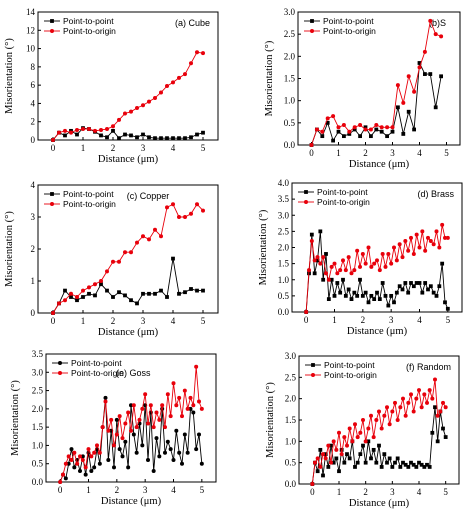 The image size is (474, 518). What do you see at coordinates (88, 194) in the screenshot?
I see `legend-entry: Point-to-point` at bounding box center [88, 194].